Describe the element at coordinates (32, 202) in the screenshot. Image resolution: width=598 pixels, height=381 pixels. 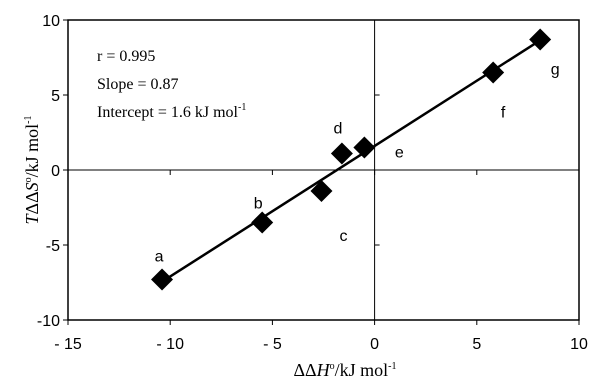
I see `y-axis-title-prefix: ΔΔ` at that location.